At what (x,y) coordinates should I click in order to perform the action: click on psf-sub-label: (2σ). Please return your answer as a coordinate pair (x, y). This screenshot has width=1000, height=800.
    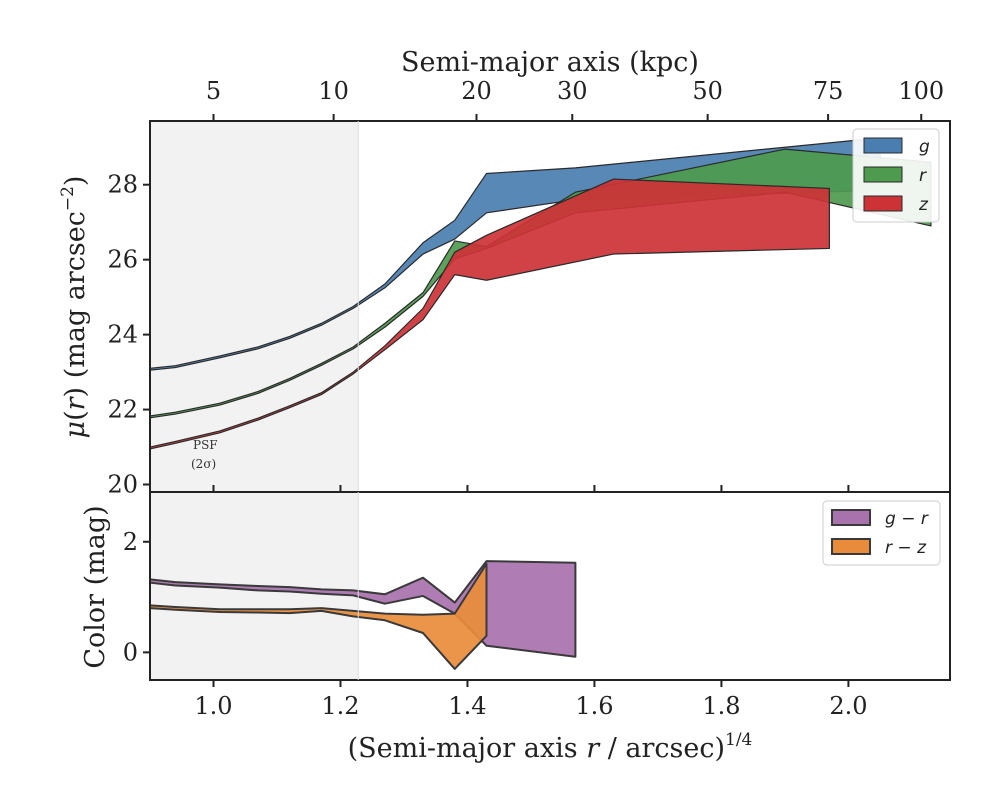
    Looking at the image, I should click on (203, 464).